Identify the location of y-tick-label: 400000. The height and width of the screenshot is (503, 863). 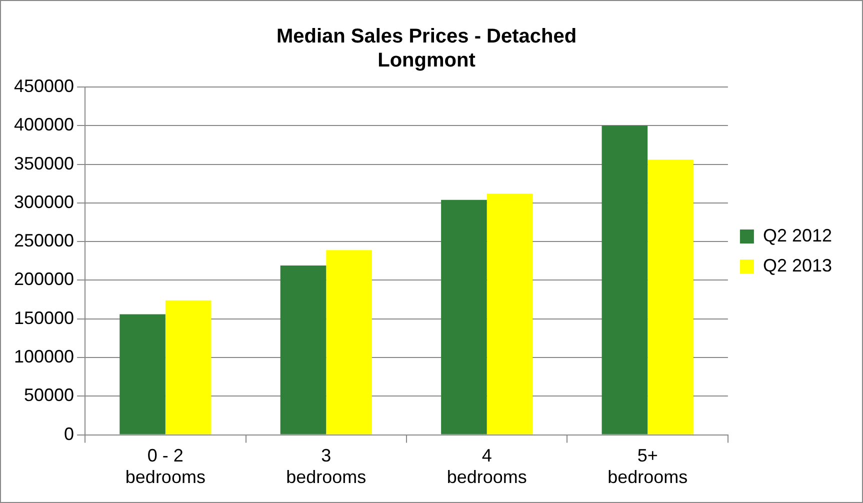
(44, 124).